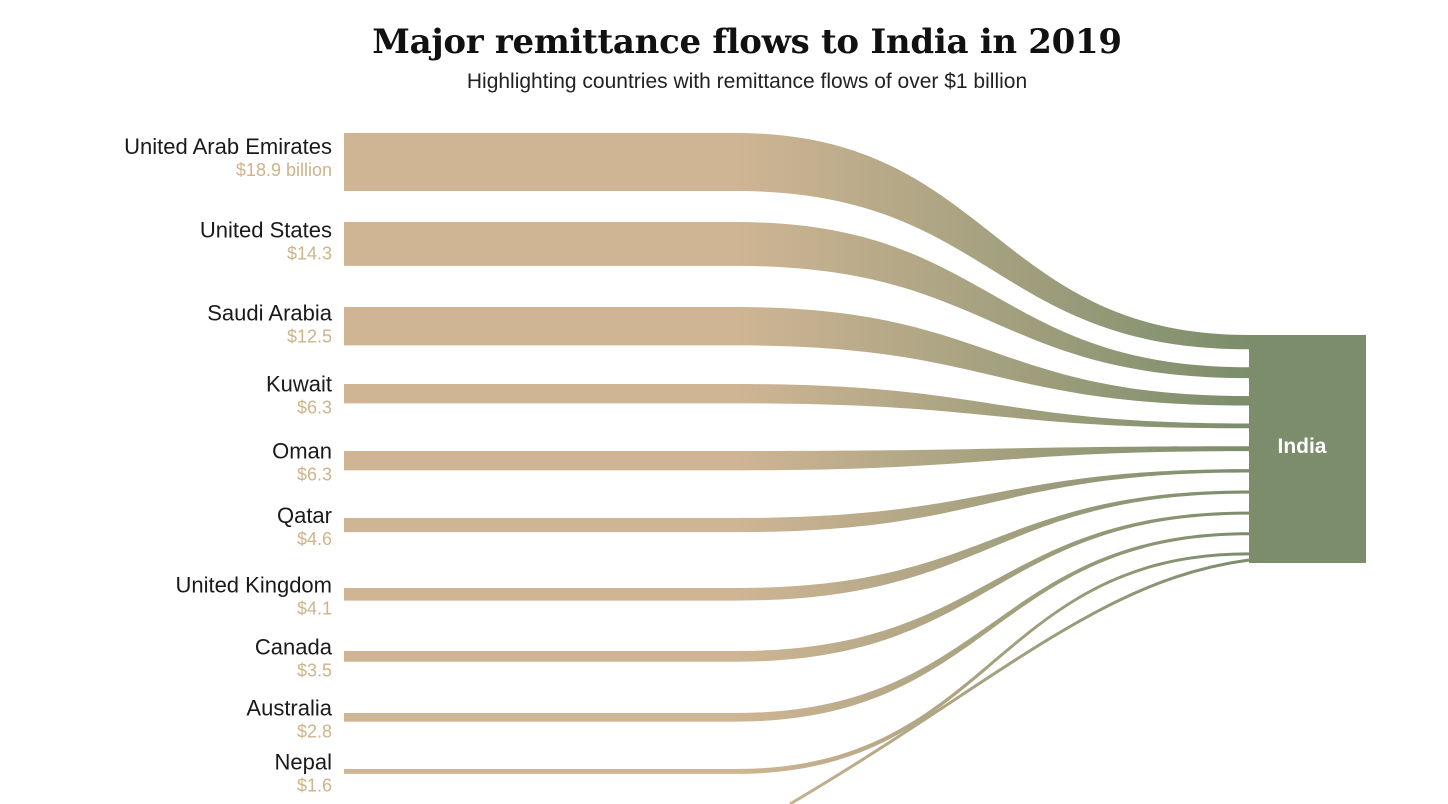  I want to click on source-value-label: $4.6, so click(314, 539).